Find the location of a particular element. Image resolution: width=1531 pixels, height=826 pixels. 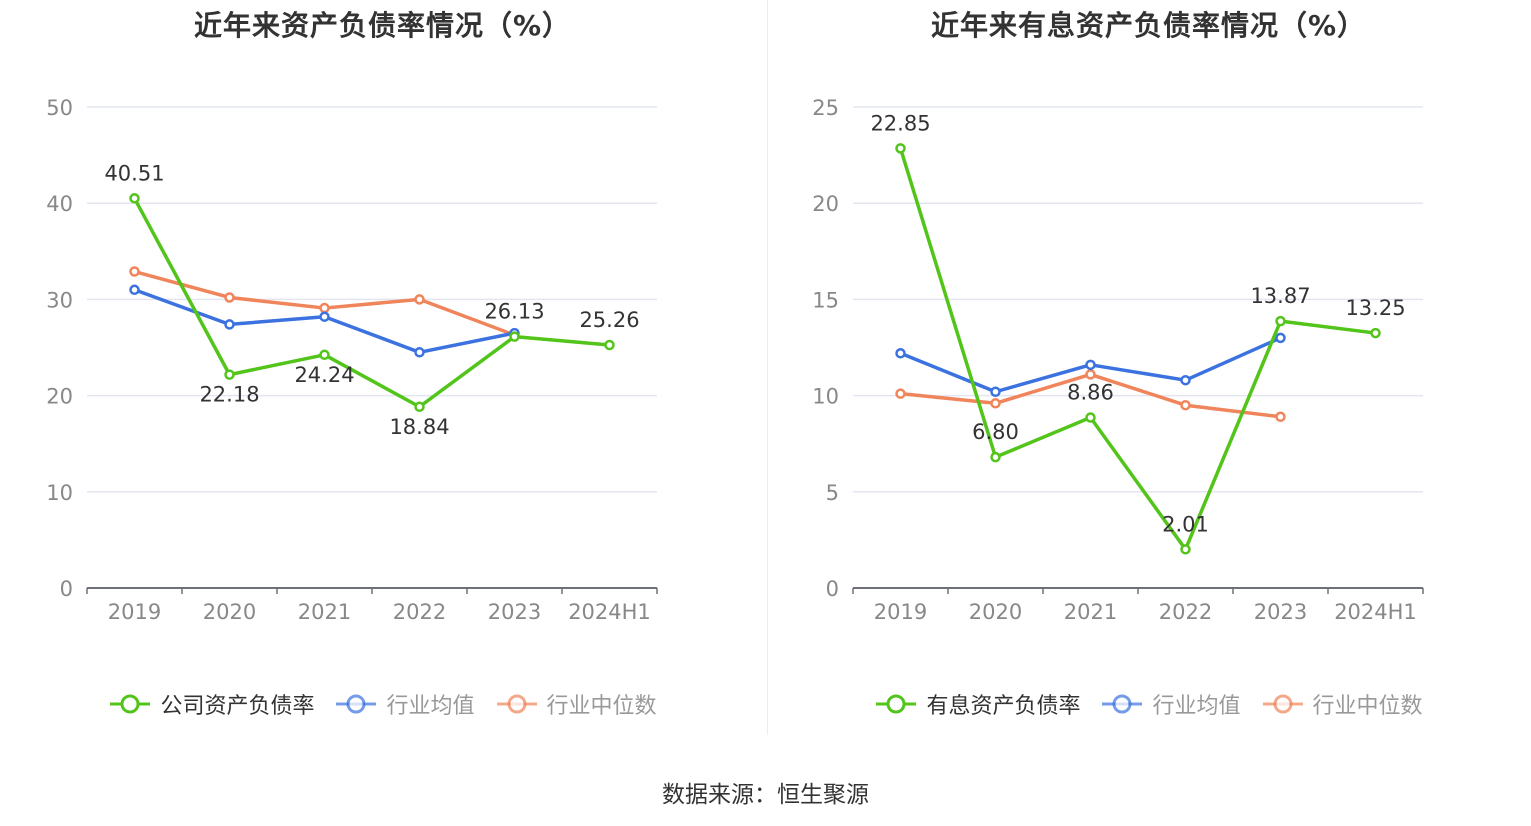

panel-divider is located at coordinates (767, 367).